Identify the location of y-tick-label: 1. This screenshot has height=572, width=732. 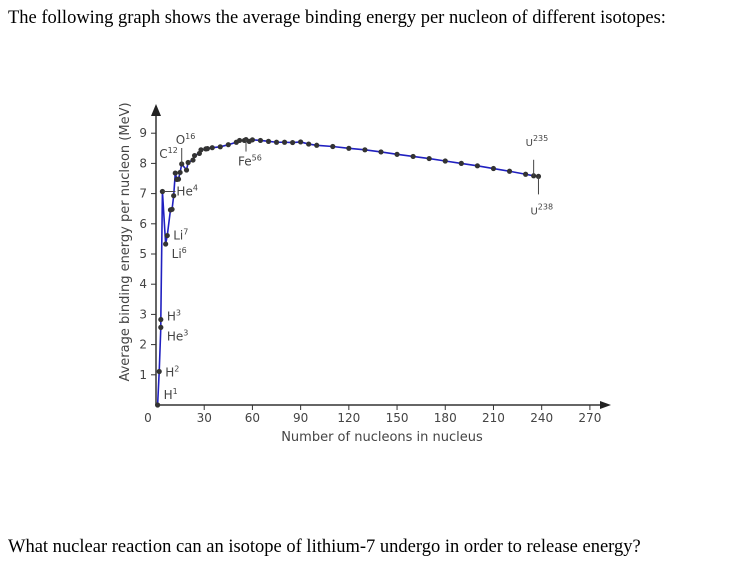
(143, 375).